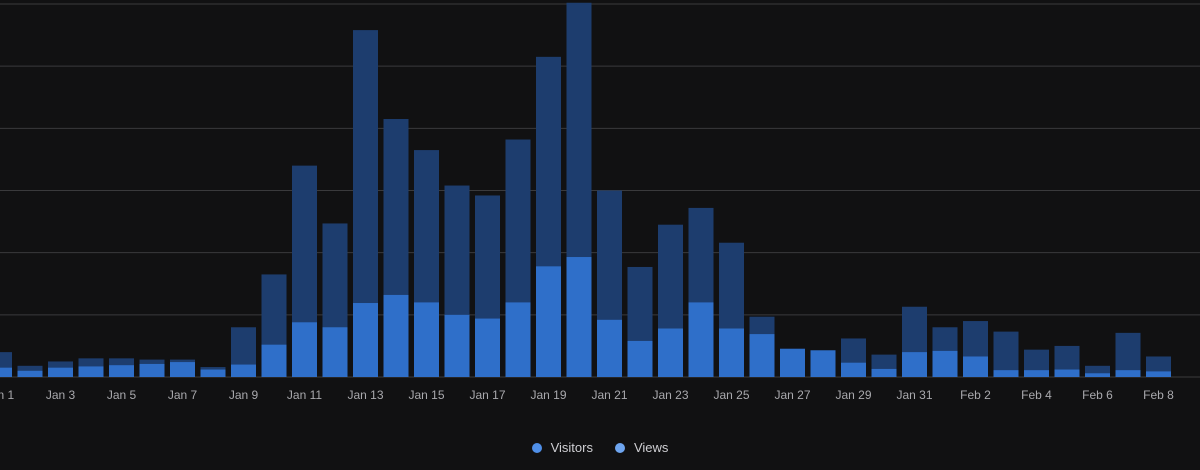 The width and height of the screenshot is (1200, 470). Describe the element at coordinates (609, 395) in the screenshot. I see `x-tick-label: Jan 21` at that location.